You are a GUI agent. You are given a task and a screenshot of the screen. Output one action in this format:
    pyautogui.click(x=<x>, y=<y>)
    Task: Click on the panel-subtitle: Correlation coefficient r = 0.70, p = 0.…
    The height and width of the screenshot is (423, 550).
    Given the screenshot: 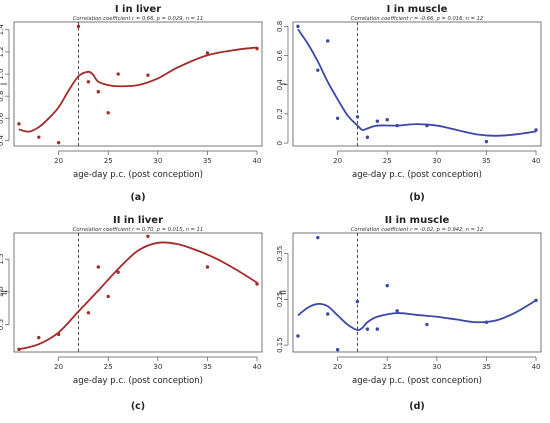 What is the action you would take?
    pyautogui.click(x=138, y=230)
    